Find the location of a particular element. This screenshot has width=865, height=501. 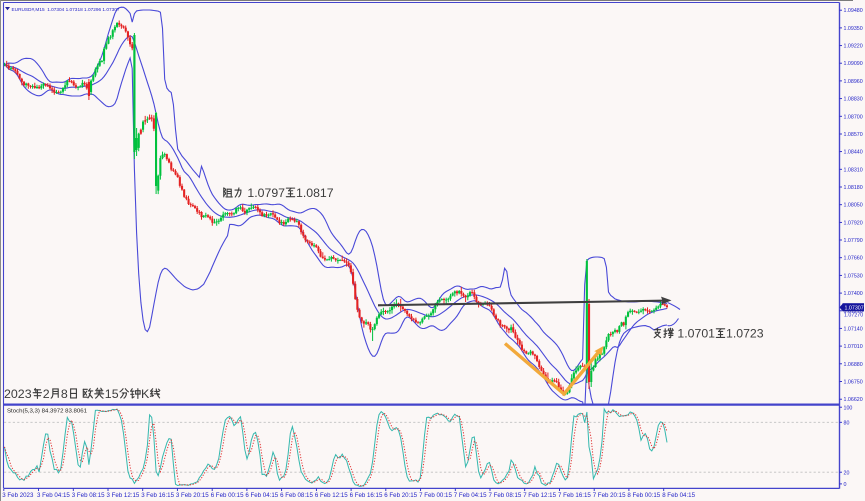

svg-text: 3 Feb 20:15 is located at coordinates (192, 495).